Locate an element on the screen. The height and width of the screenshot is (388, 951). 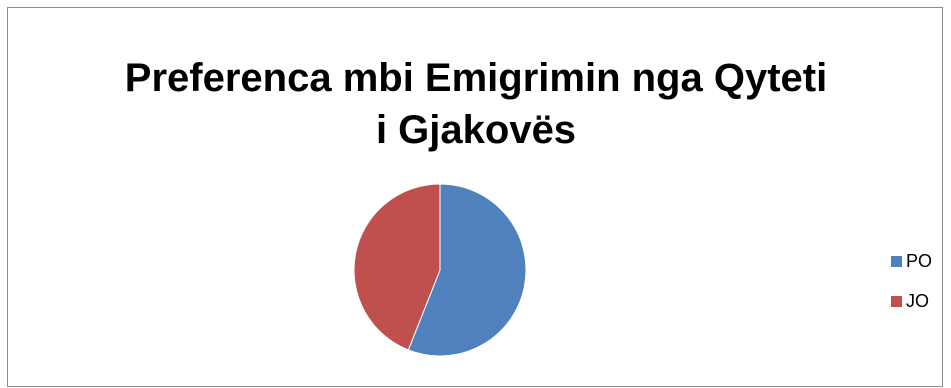
pie-chart is located at coordinates (440, 270).